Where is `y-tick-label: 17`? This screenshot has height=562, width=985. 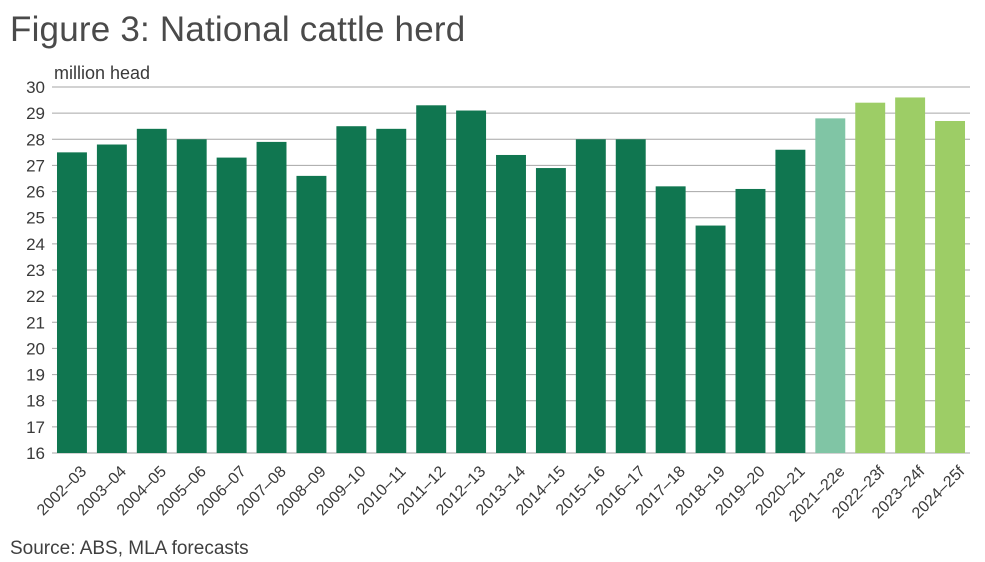 y-tick-label: 17 is located at coordinates (35, 427).